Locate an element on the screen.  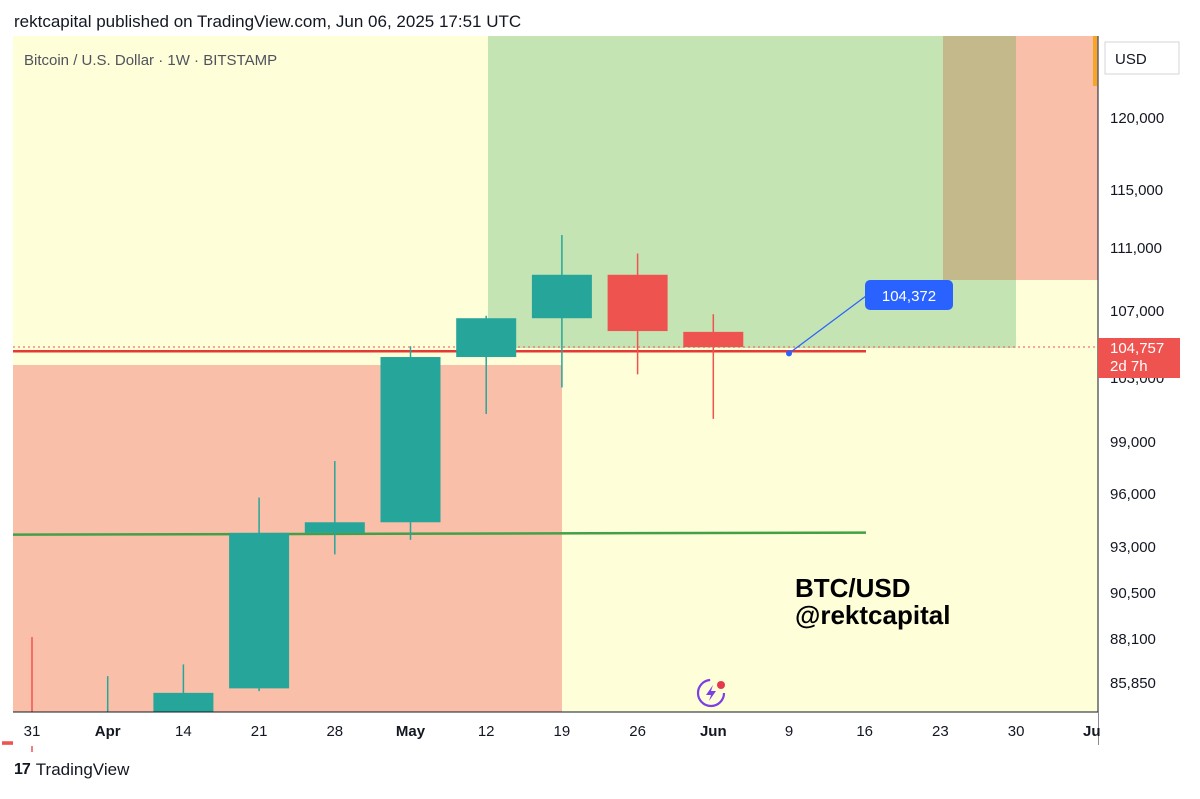
candle-Jun is located at coordinates (713, 366).